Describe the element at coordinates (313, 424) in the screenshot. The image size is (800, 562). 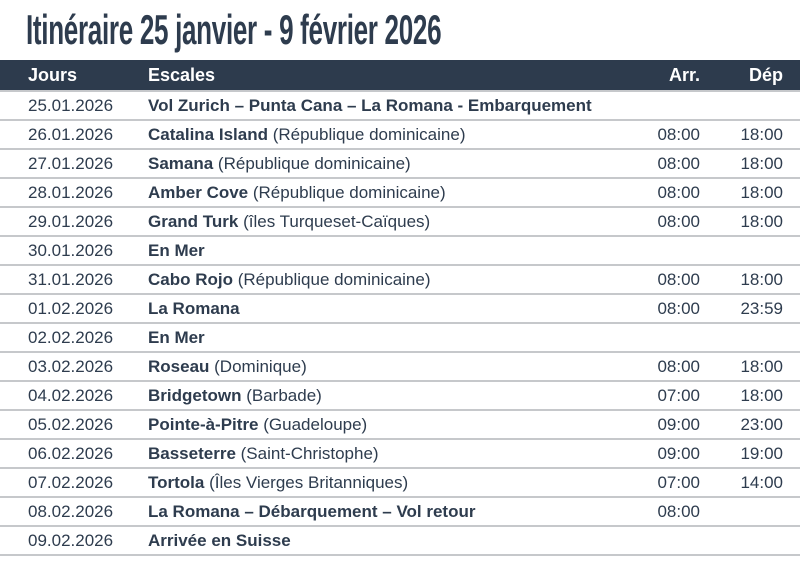
I see `row-port-detail: (Guadeloupe)` at that location.